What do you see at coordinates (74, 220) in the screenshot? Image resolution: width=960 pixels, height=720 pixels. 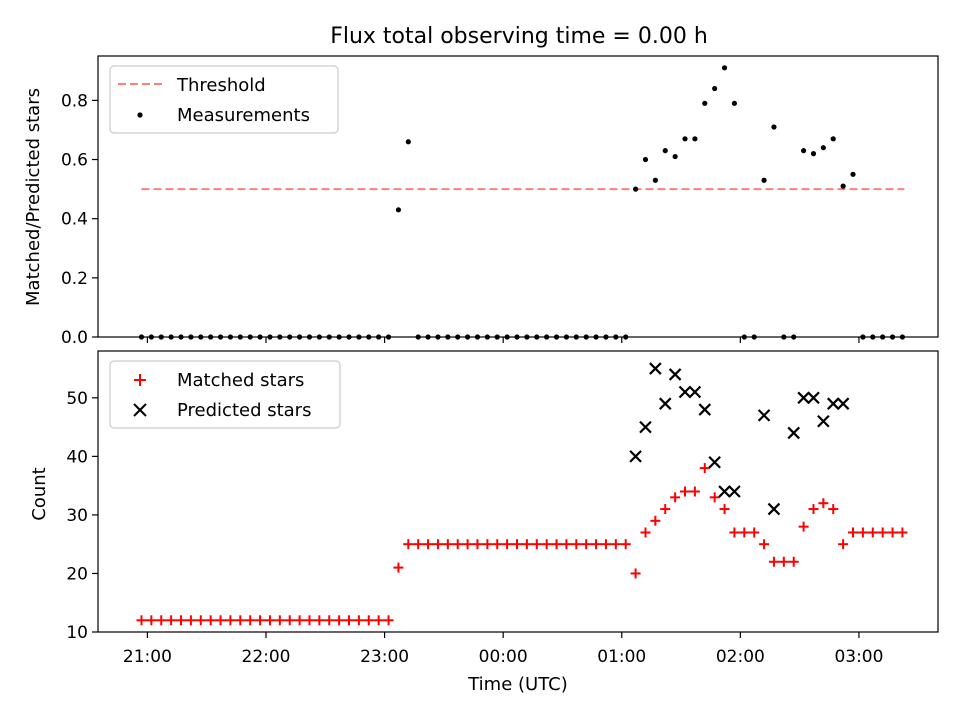 I see `top-y-tick-label: 0.4` at bounding box center [74, 220].